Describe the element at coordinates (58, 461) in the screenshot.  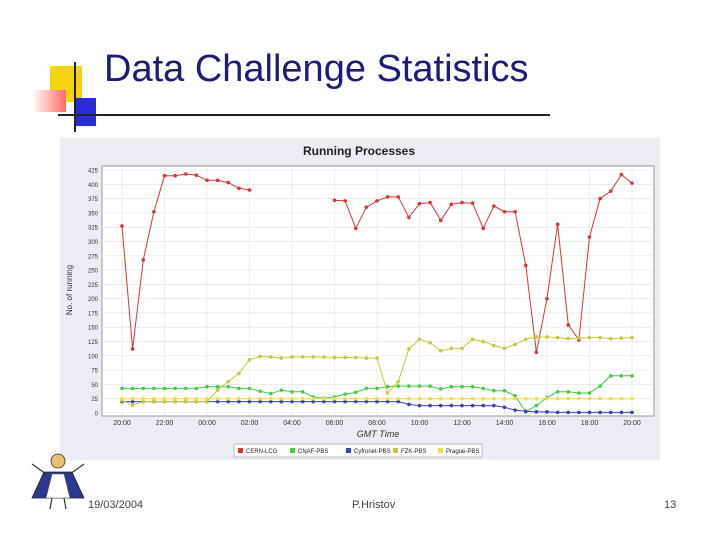
I see `mascot-head` at that location.